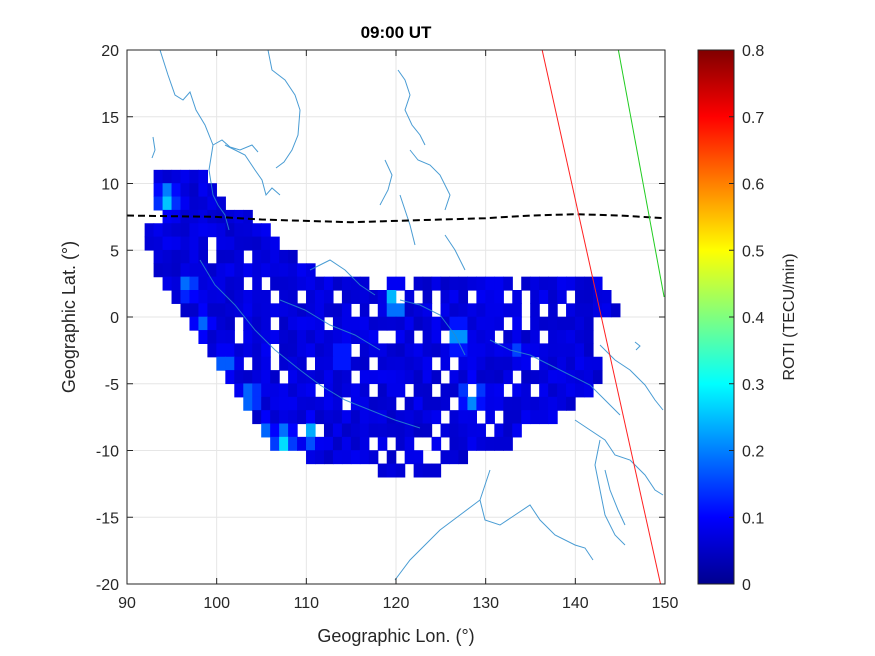 The image size is (875, 656). What do you see at coordinates (112, 385) in the screenshot?
I see `y-tick-label: -5` at bounding box center [112, 385].